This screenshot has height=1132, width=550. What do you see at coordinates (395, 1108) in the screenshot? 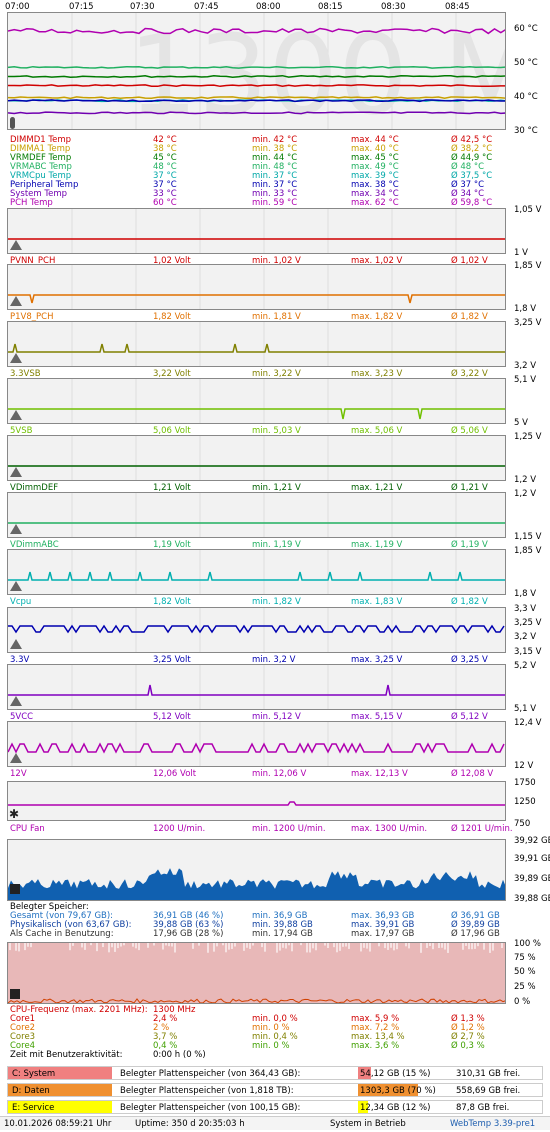
I see `drive-used: 12,34 GB (12 %)` at bounding box center [395, 1108].